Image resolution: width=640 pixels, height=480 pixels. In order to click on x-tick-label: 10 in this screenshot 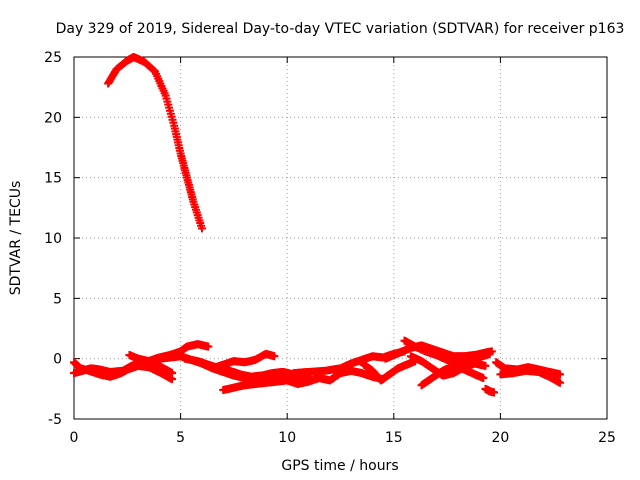, I will do `click(287, 438)`.